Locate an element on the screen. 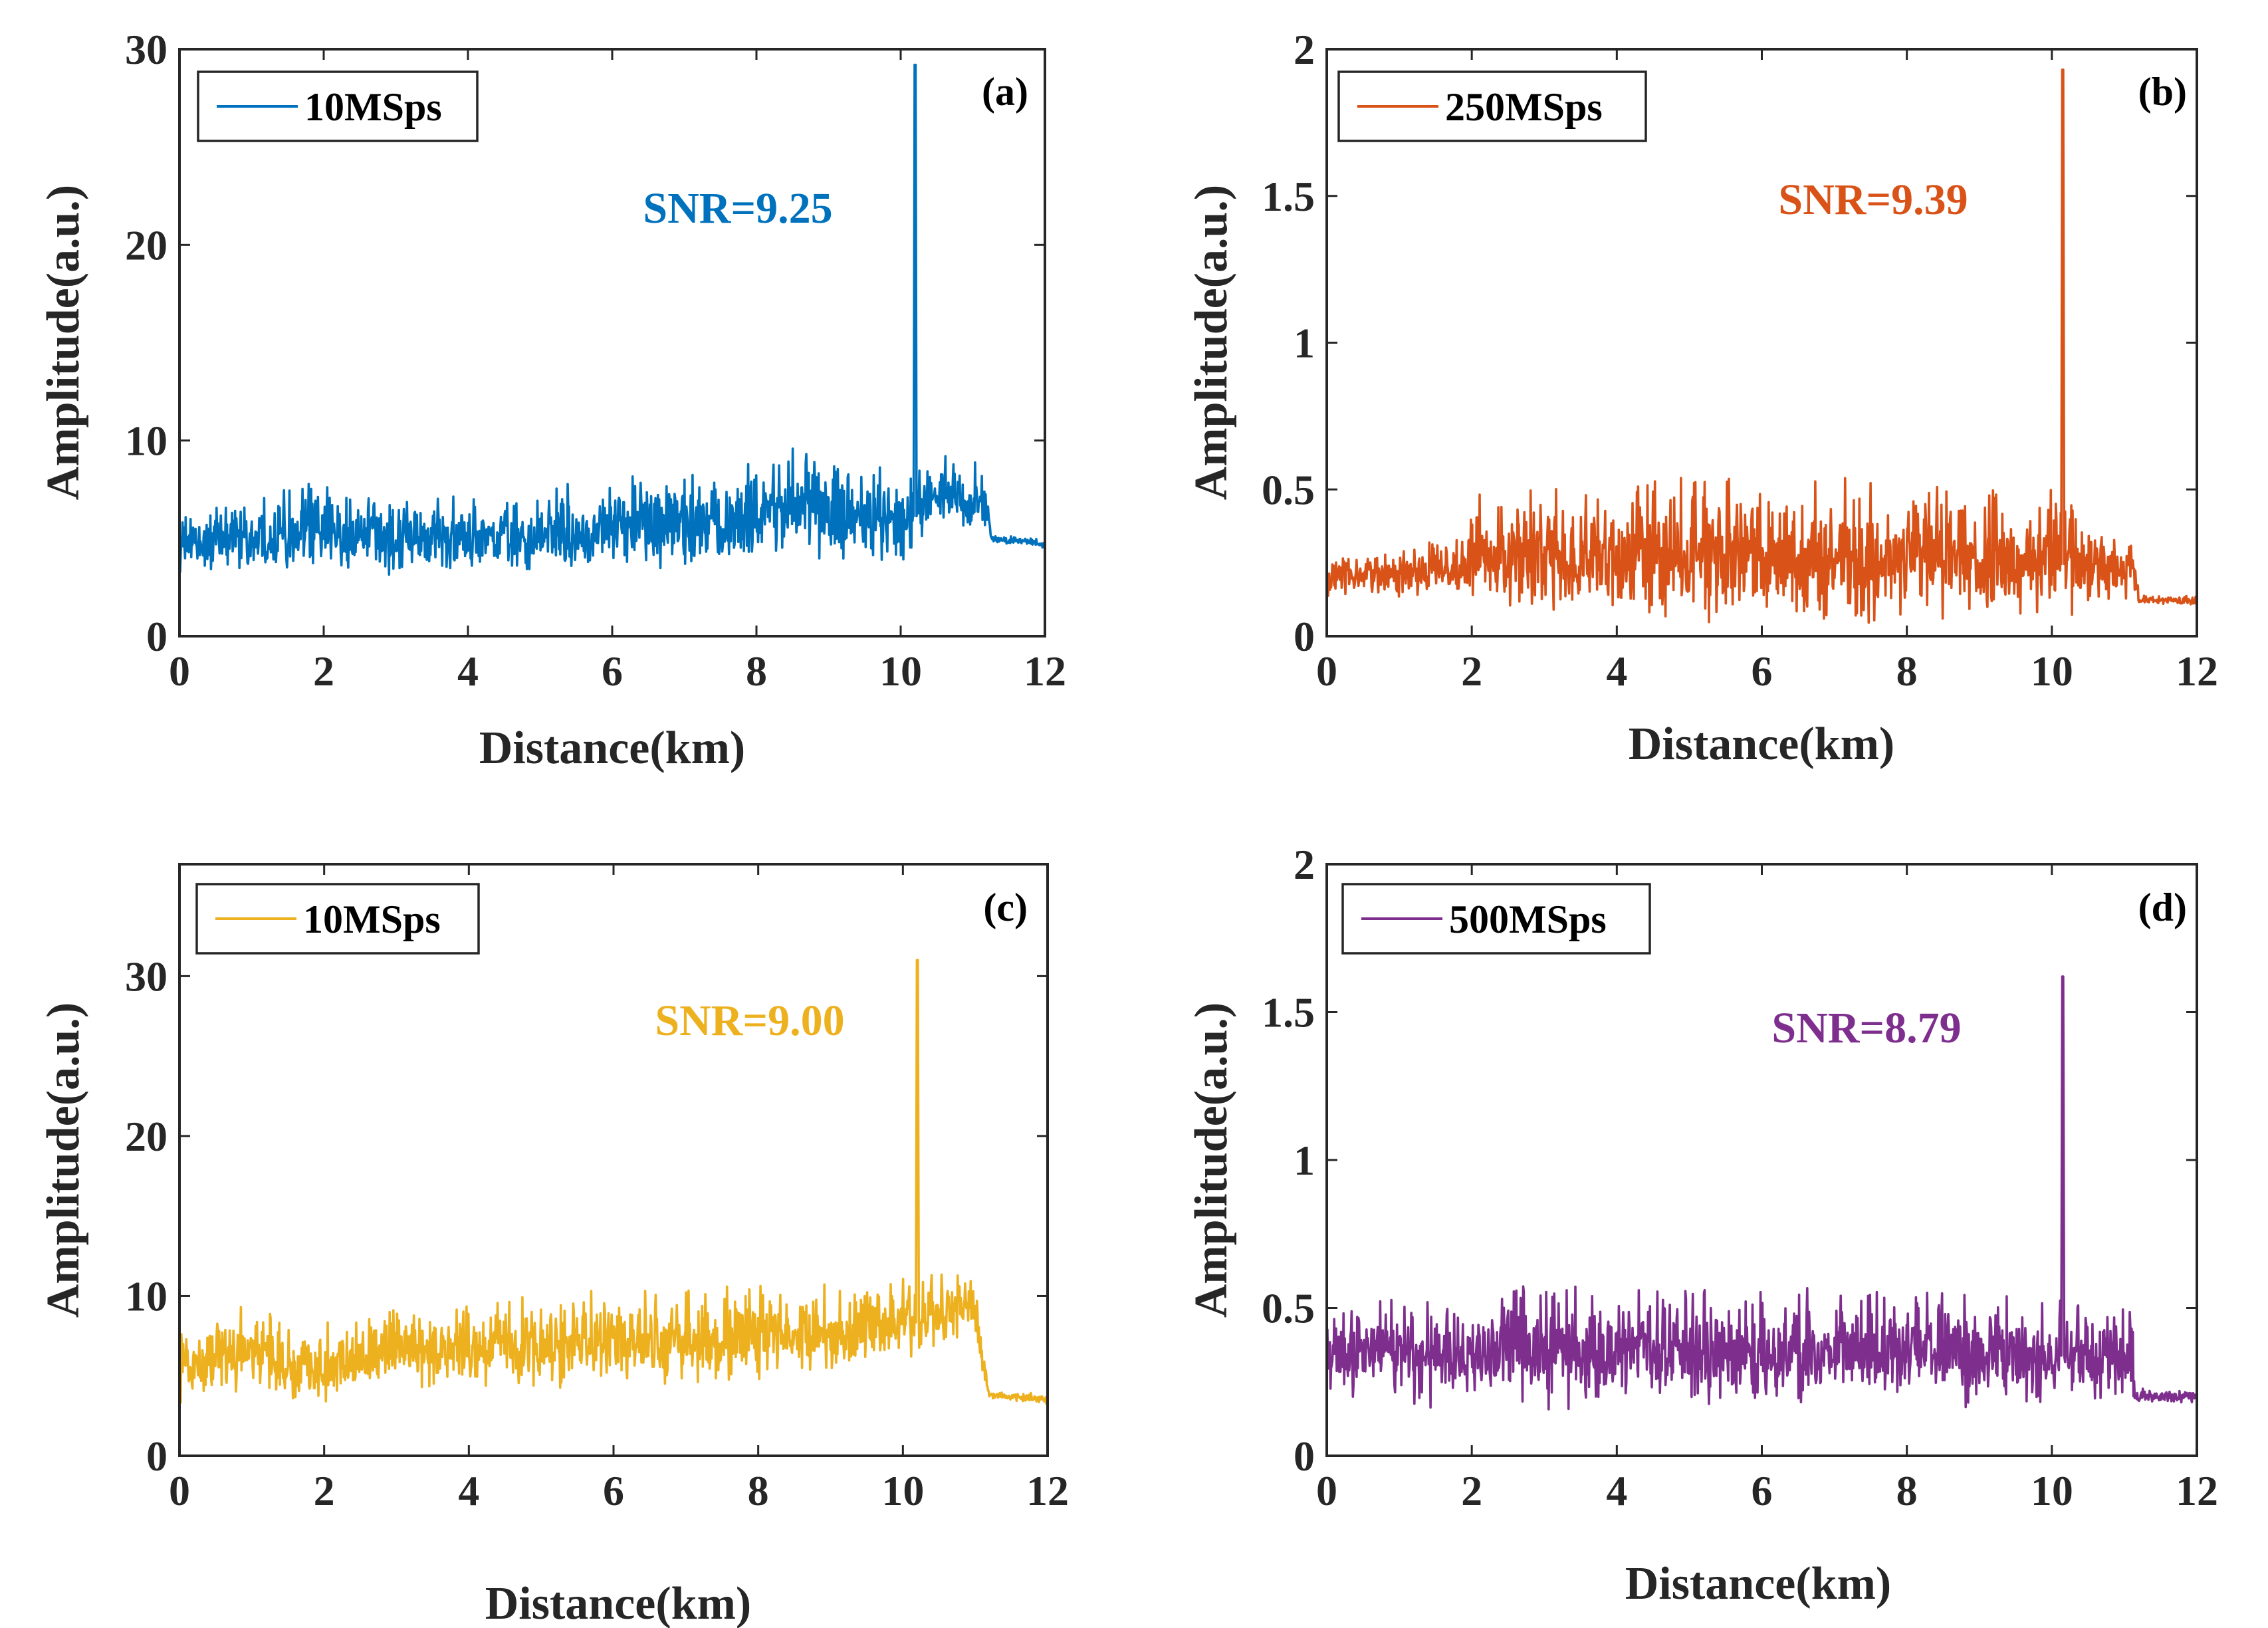 Image resolution: width=2268 pixels, height=1628 pixels. legend: 250MSps is located at coordinates (1492, 106).